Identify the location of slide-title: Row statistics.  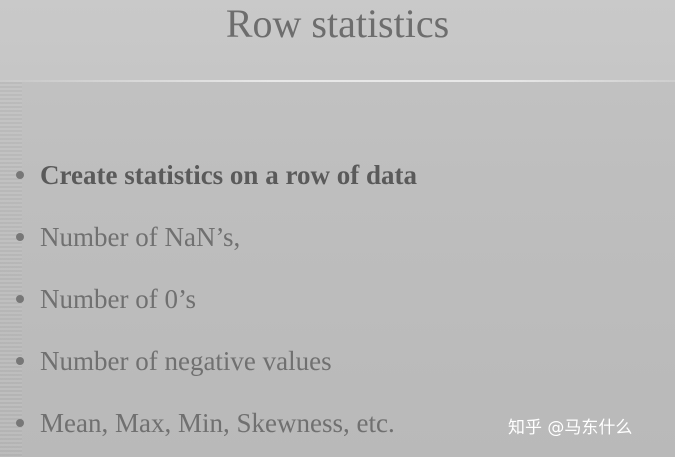
(337, 23).